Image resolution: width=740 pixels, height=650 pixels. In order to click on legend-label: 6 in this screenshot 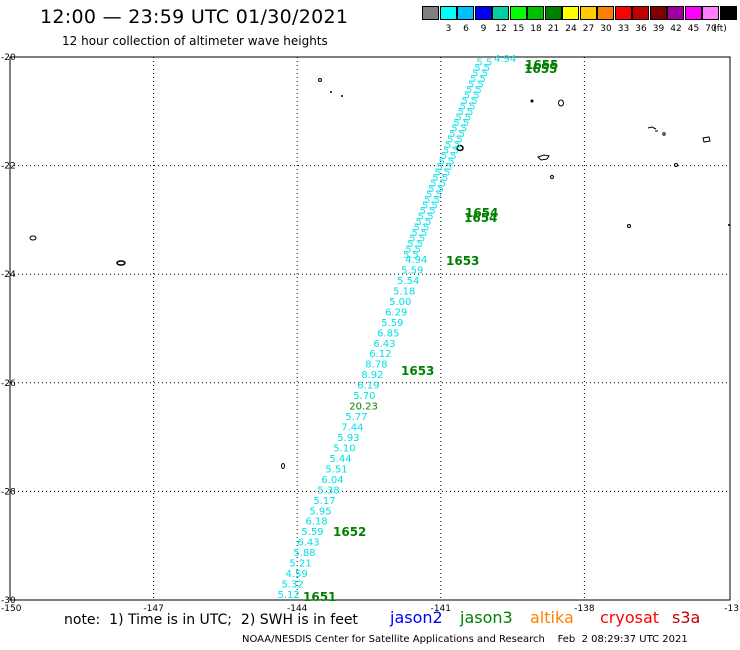, I will do `click(466, 29)`.